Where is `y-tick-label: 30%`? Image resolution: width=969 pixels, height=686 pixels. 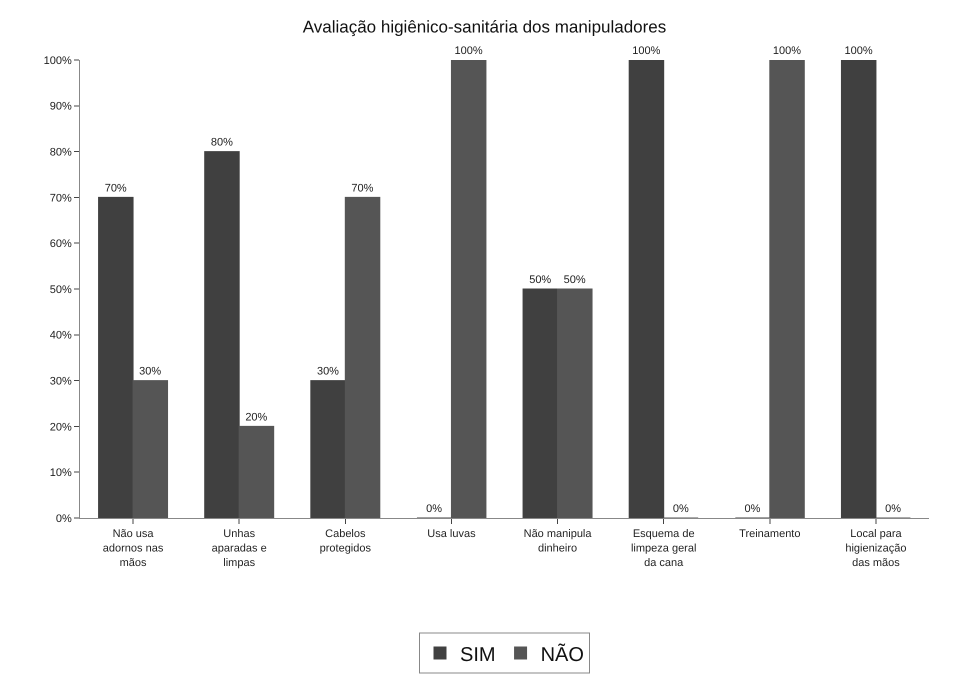
y-tick-label: 30% is located at coordinates (61, 381).